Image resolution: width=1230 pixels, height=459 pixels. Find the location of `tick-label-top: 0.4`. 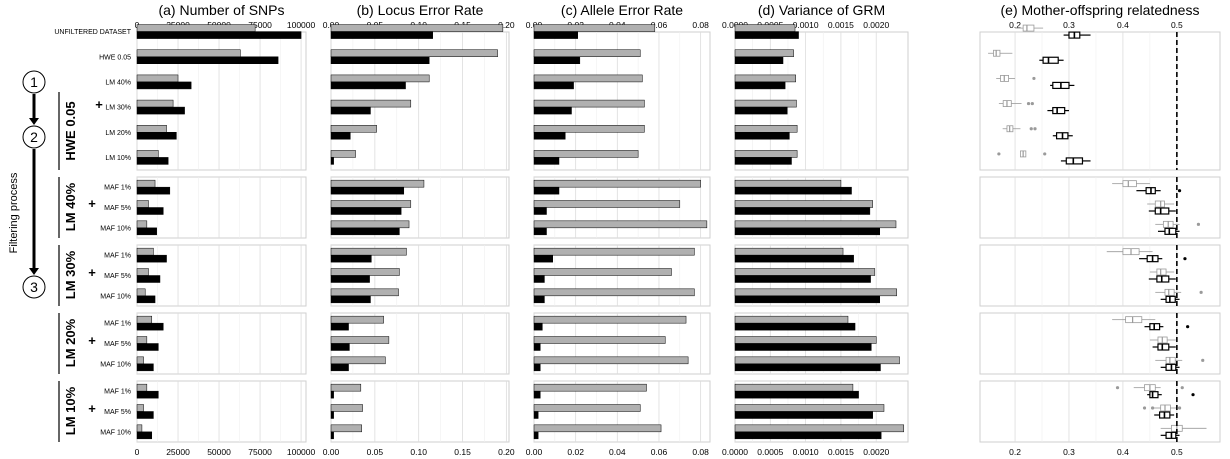

tick-label-top: 0.4 is located at coordinates (1123, 25).